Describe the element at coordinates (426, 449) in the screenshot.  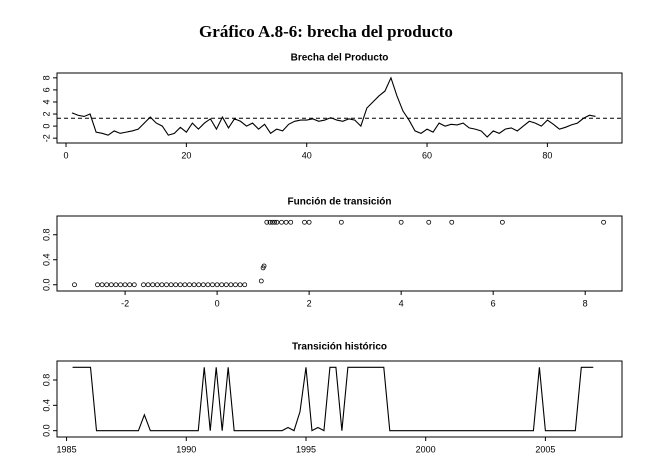
I see `x-tick-label: 2000` at that location.